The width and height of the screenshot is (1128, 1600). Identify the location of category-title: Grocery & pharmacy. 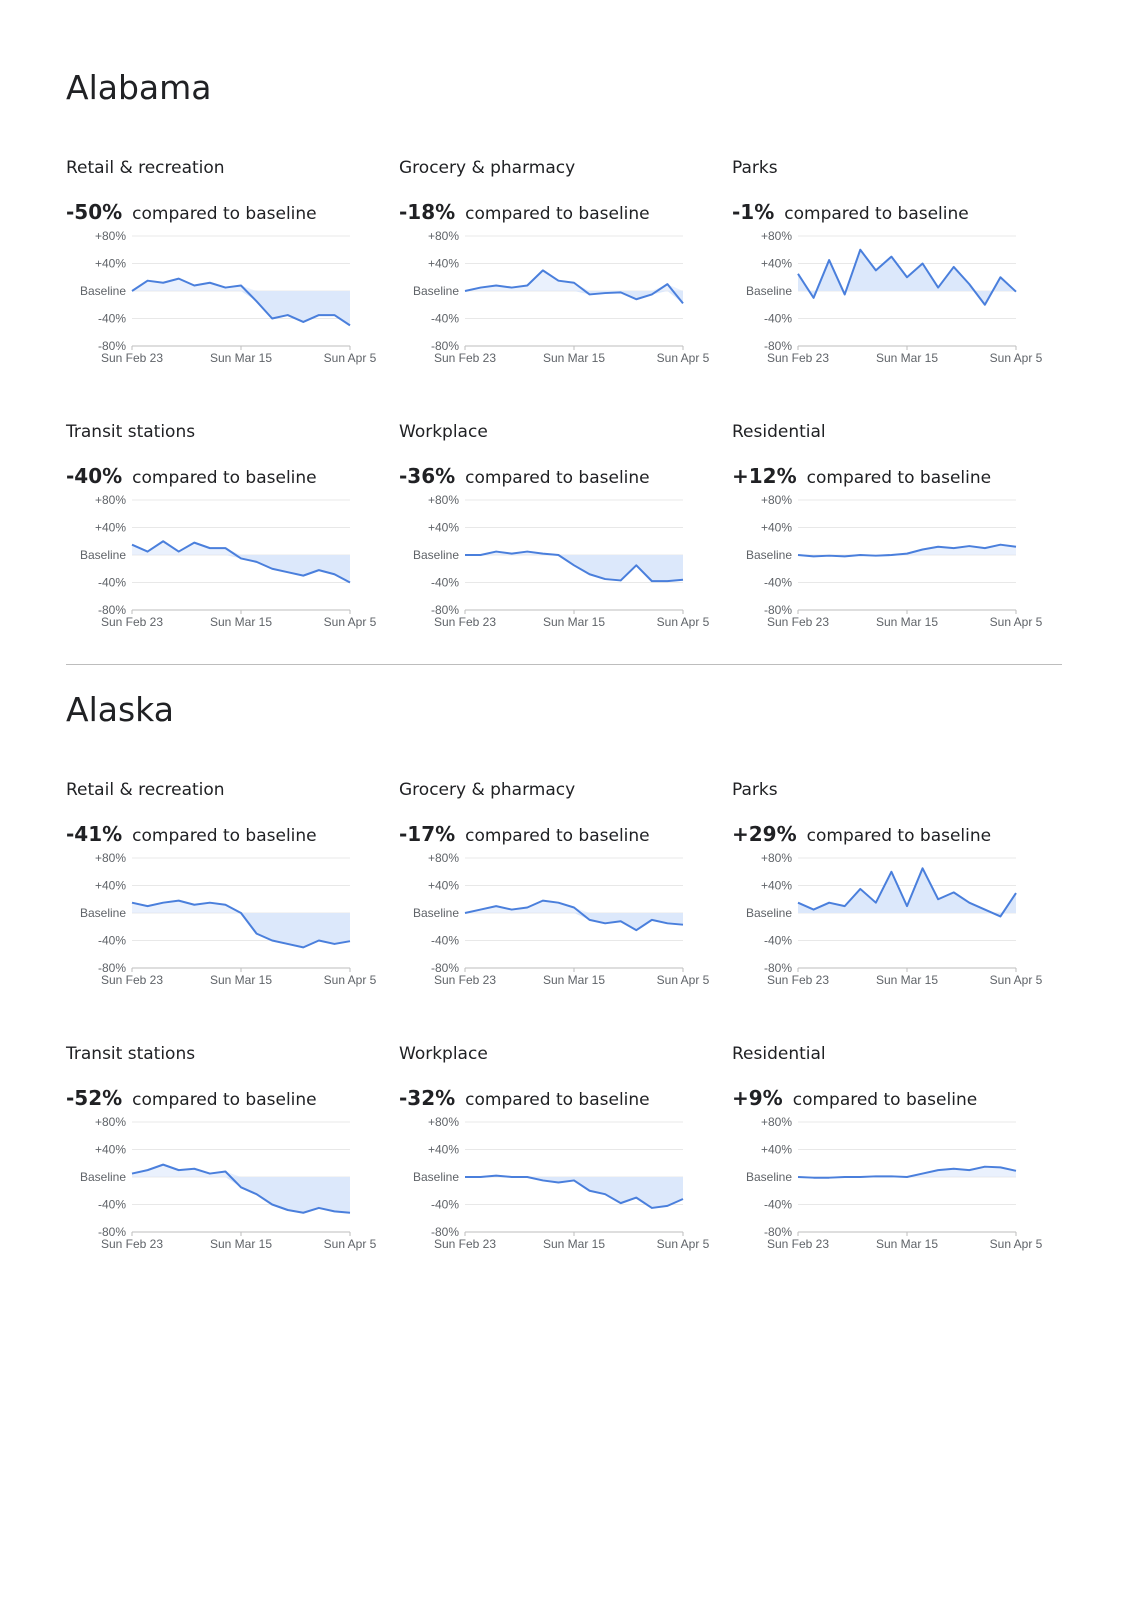
(487, 168).